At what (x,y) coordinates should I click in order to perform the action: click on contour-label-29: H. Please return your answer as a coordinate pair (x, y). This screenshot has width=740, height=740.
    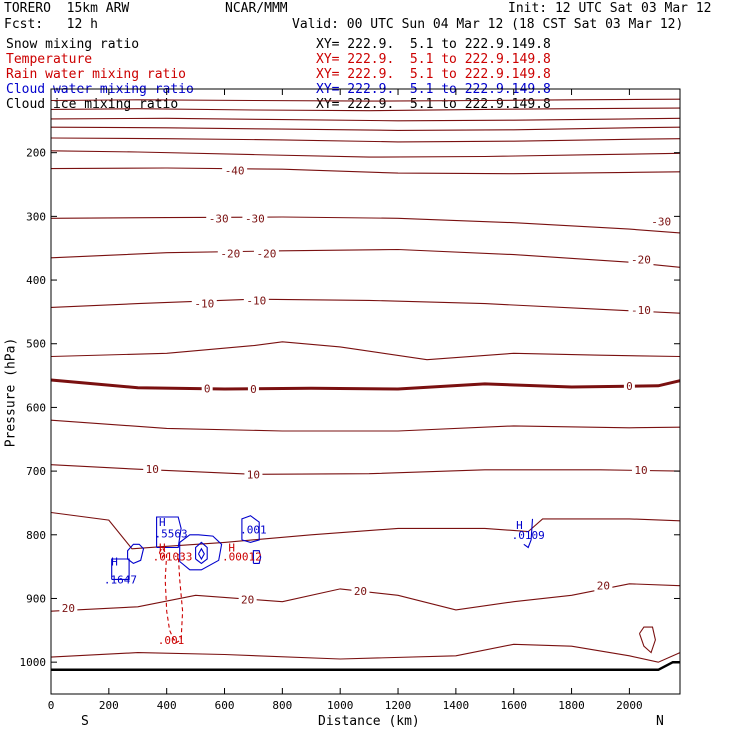
    Looking at the image, I should click on (231, 548).